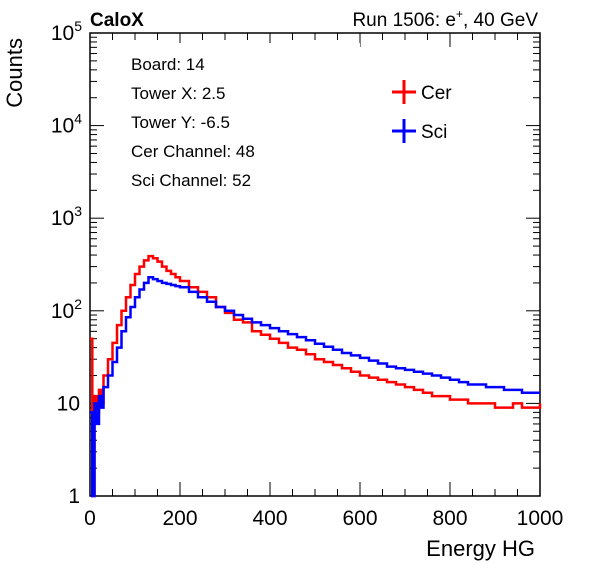 The height and width of the screenshot is (572, 596). What do you see at coordinates (168, 64) in the screenshot?
I see `info-board: Board: 14` at bounding box center [168, 64].